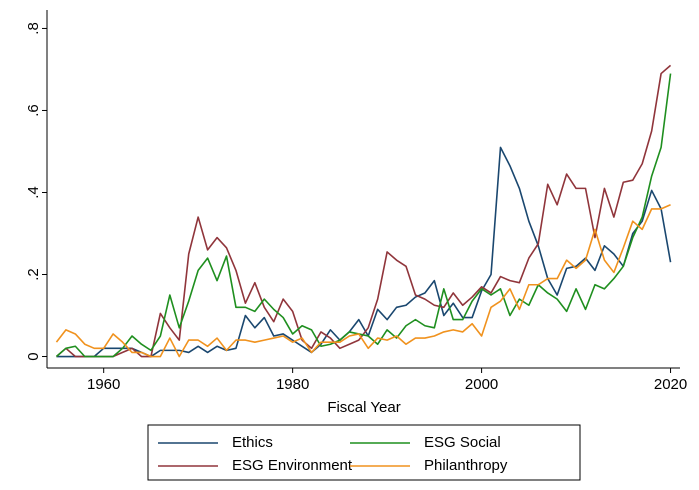 This screenshot has width=699, height=490. Describe the element at coordinates (462, 442) in the screenshot. I see `legend-label: ESG Social` at that location.